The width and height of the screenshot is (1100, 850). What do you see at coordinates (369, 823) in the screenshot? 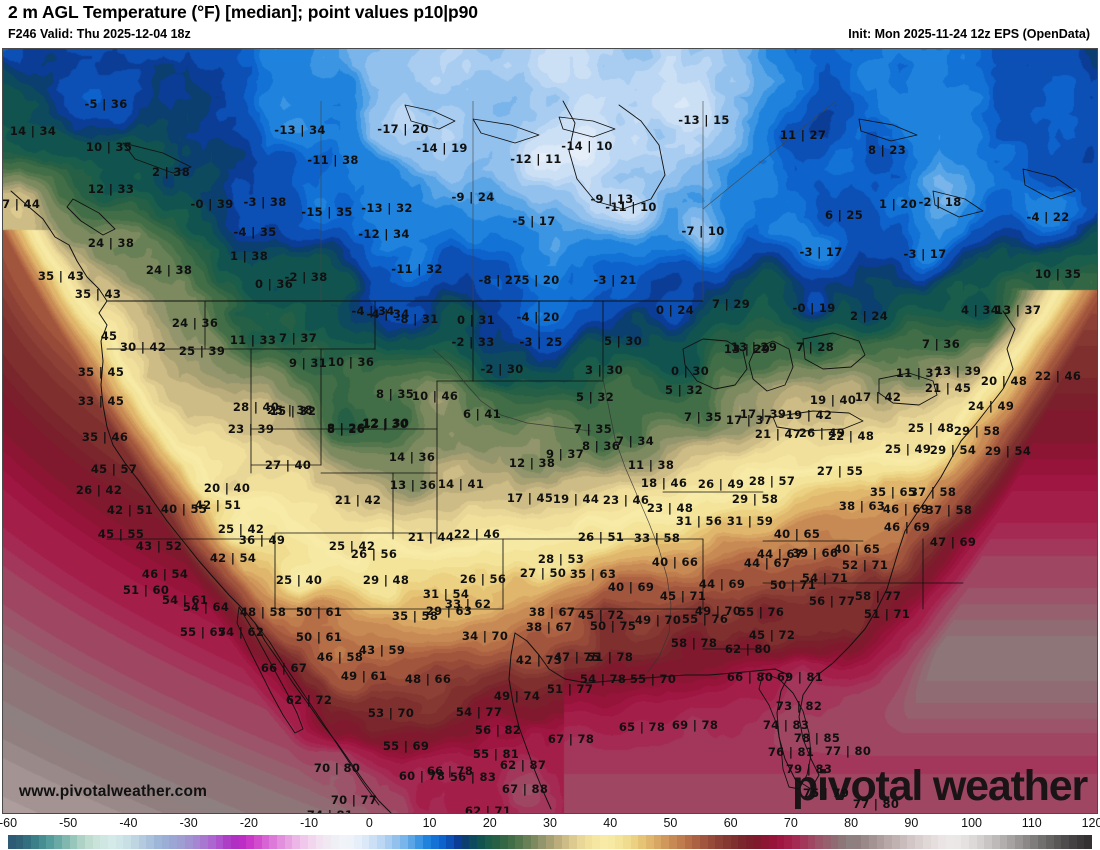
I see `colorbar-tick: 0` at bounding box center [369, 823].